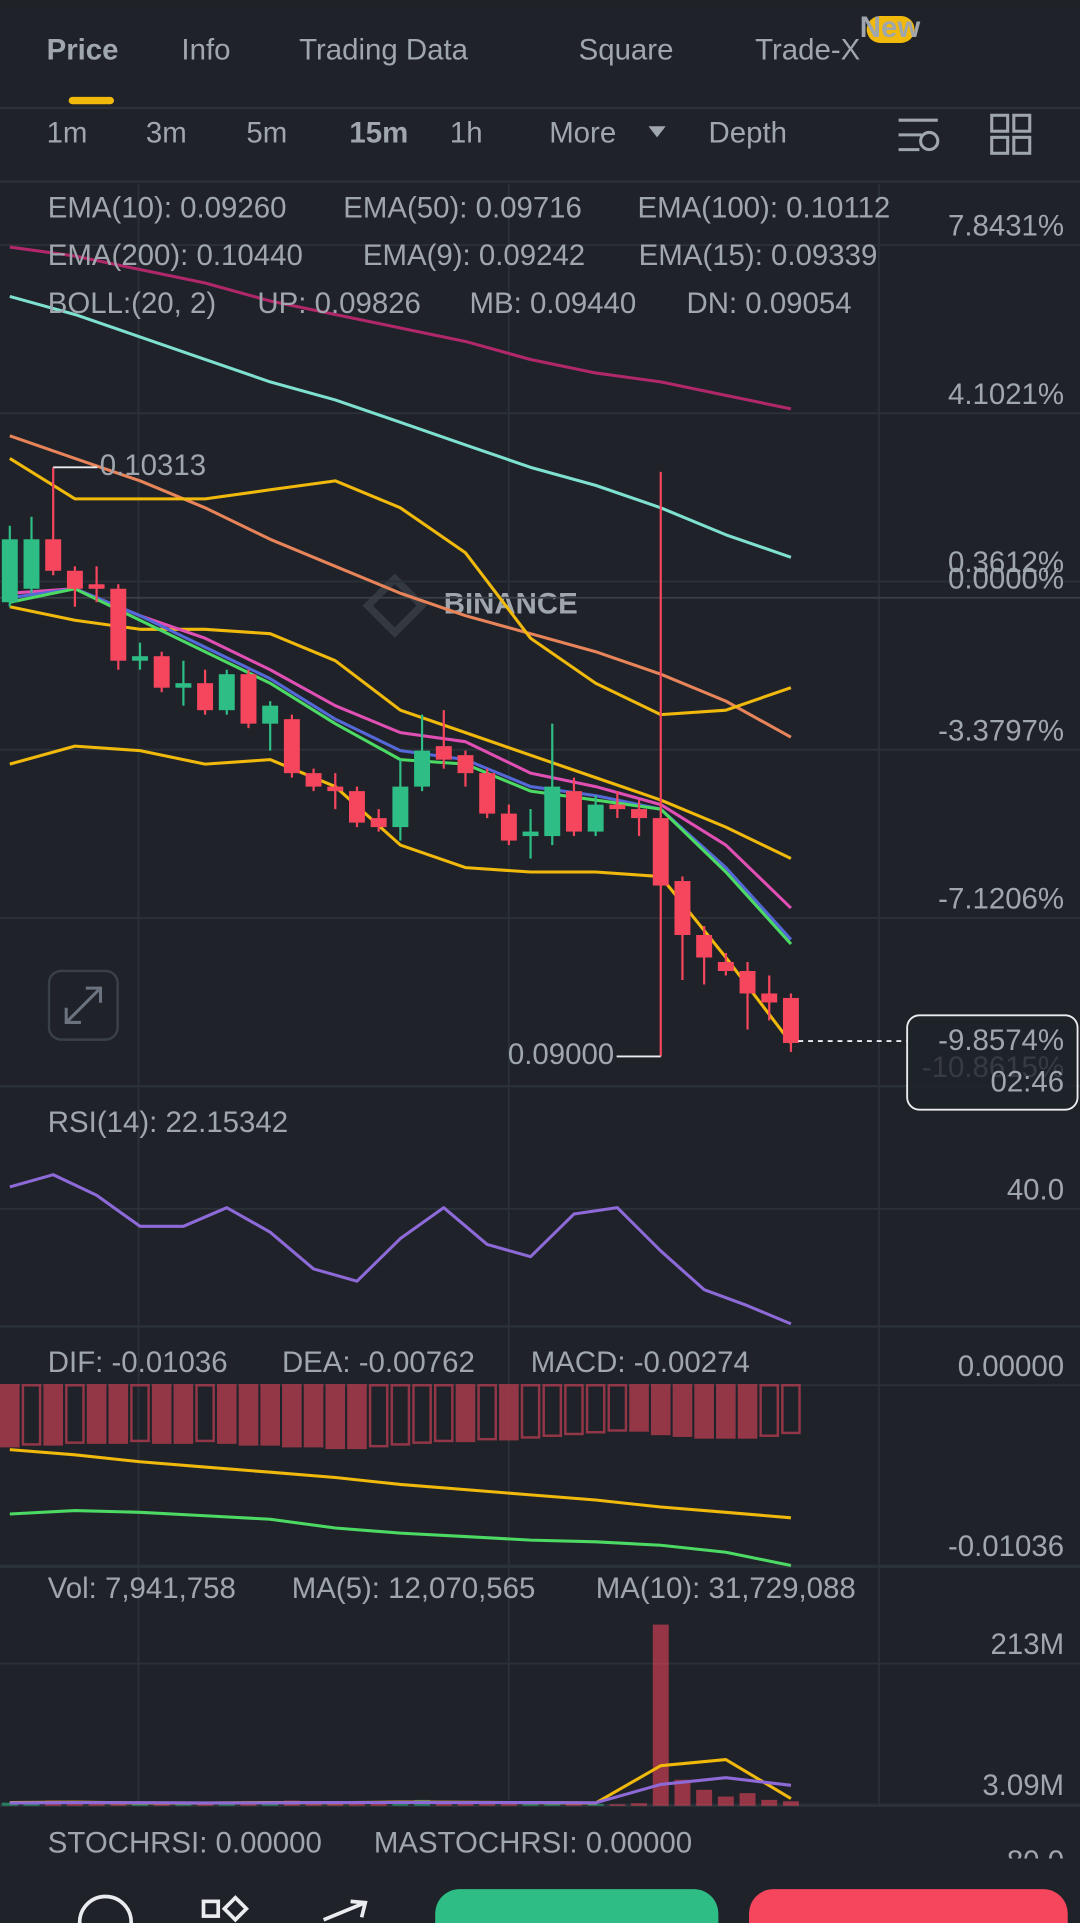 The image size is (1080, 1923). I want to click on interval: Depth, so click(748, 133).